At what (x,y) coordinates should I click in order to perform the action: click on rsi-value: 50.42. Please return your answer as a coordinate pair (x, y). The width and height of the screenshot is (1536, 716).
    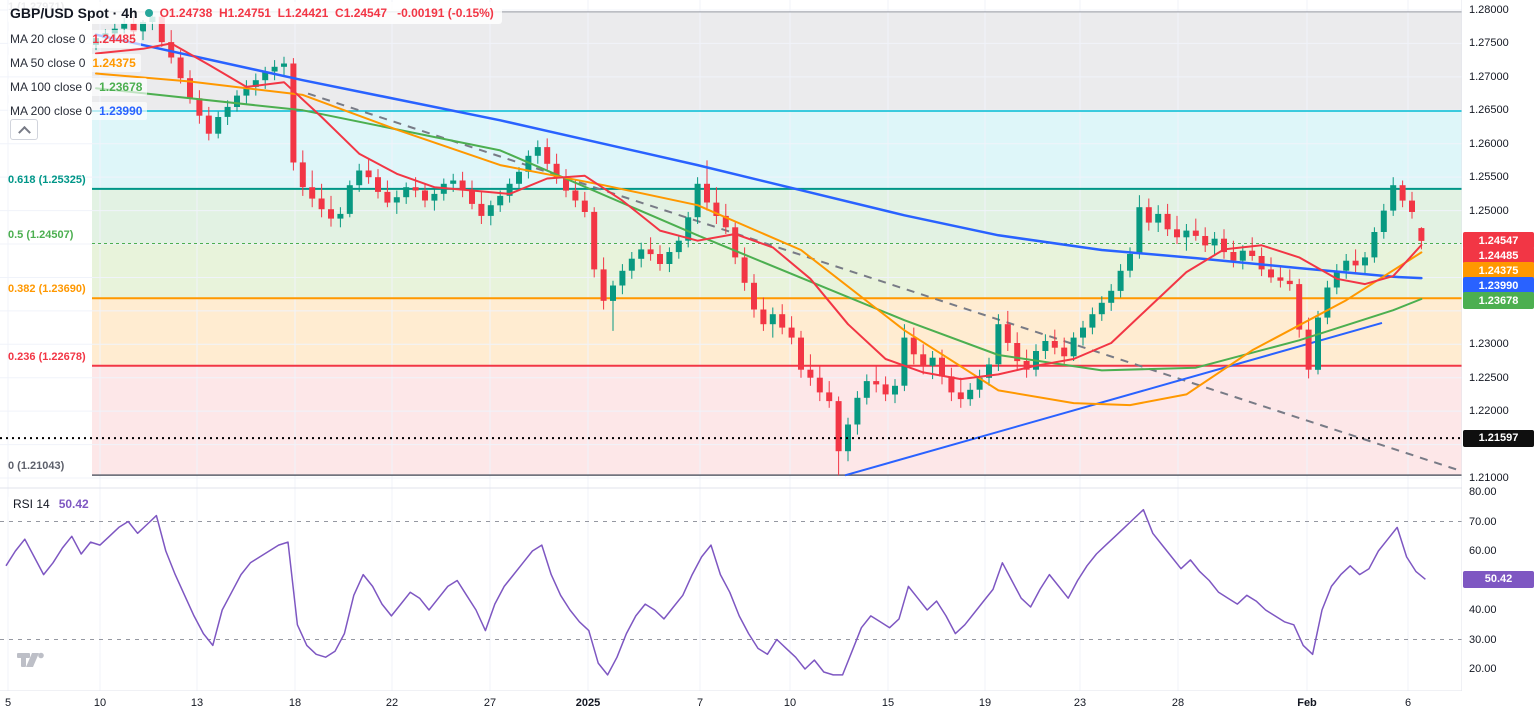
    Looking at the image, I should click on (73, 504).